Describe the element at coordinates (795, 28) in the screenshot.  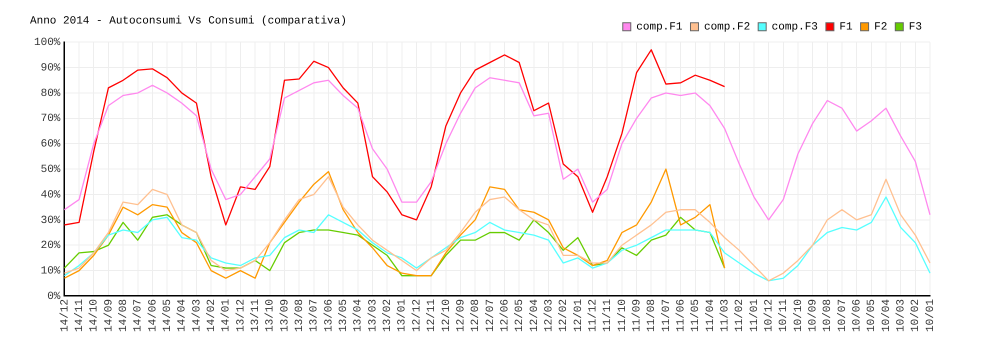
I see `legend-label: comp.F3` at that location.